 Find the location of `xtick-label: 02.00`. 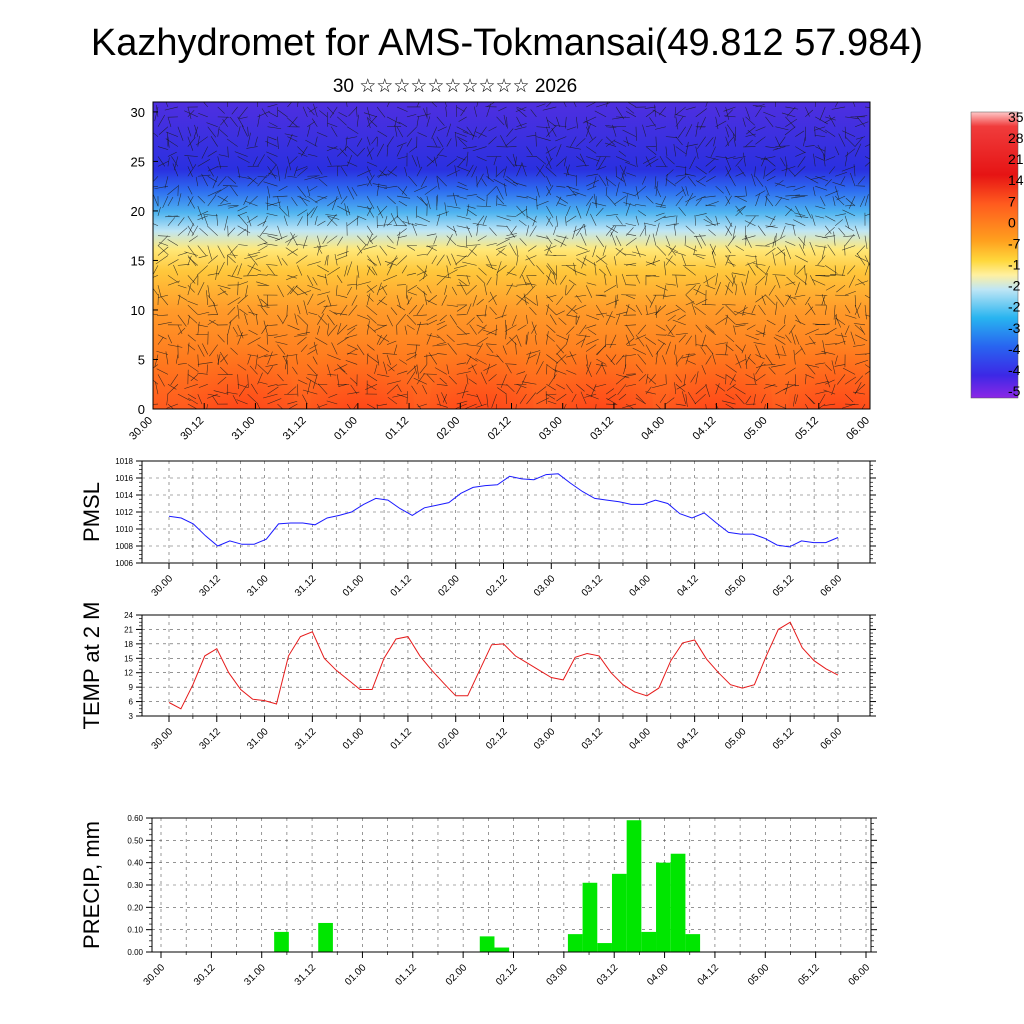

xtick-label: 02.00 is located at coordinates (449, 586).